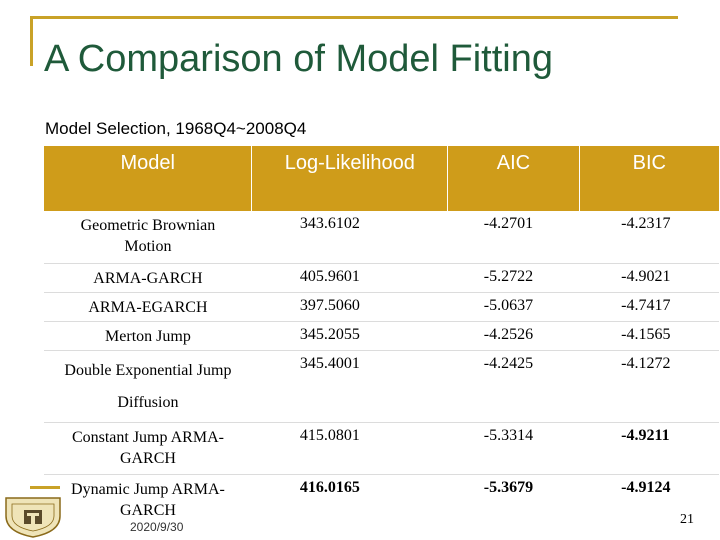  Describe the element at coordinates (350, 178) in the screenshot. I see `header-log-likelihood: Log-Likelihood` at that location.